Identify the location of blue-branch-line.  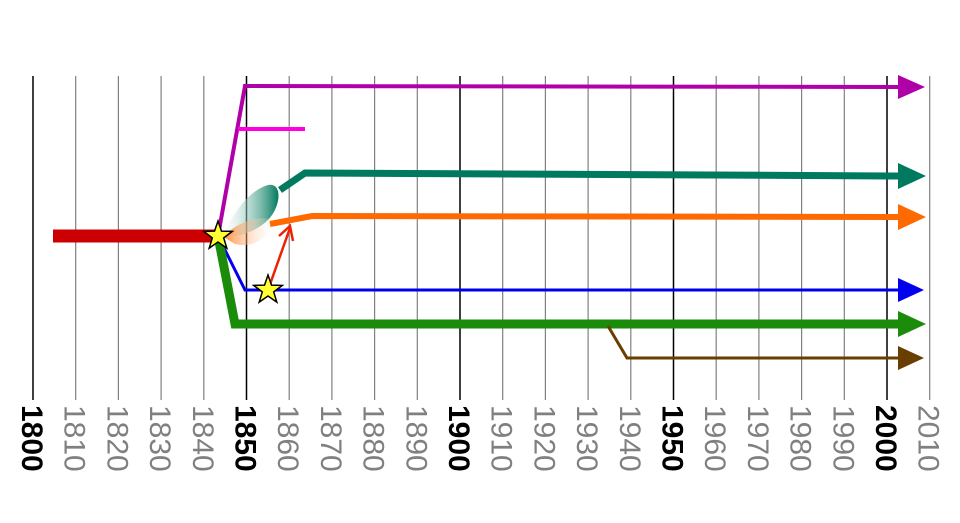
(558, 263).